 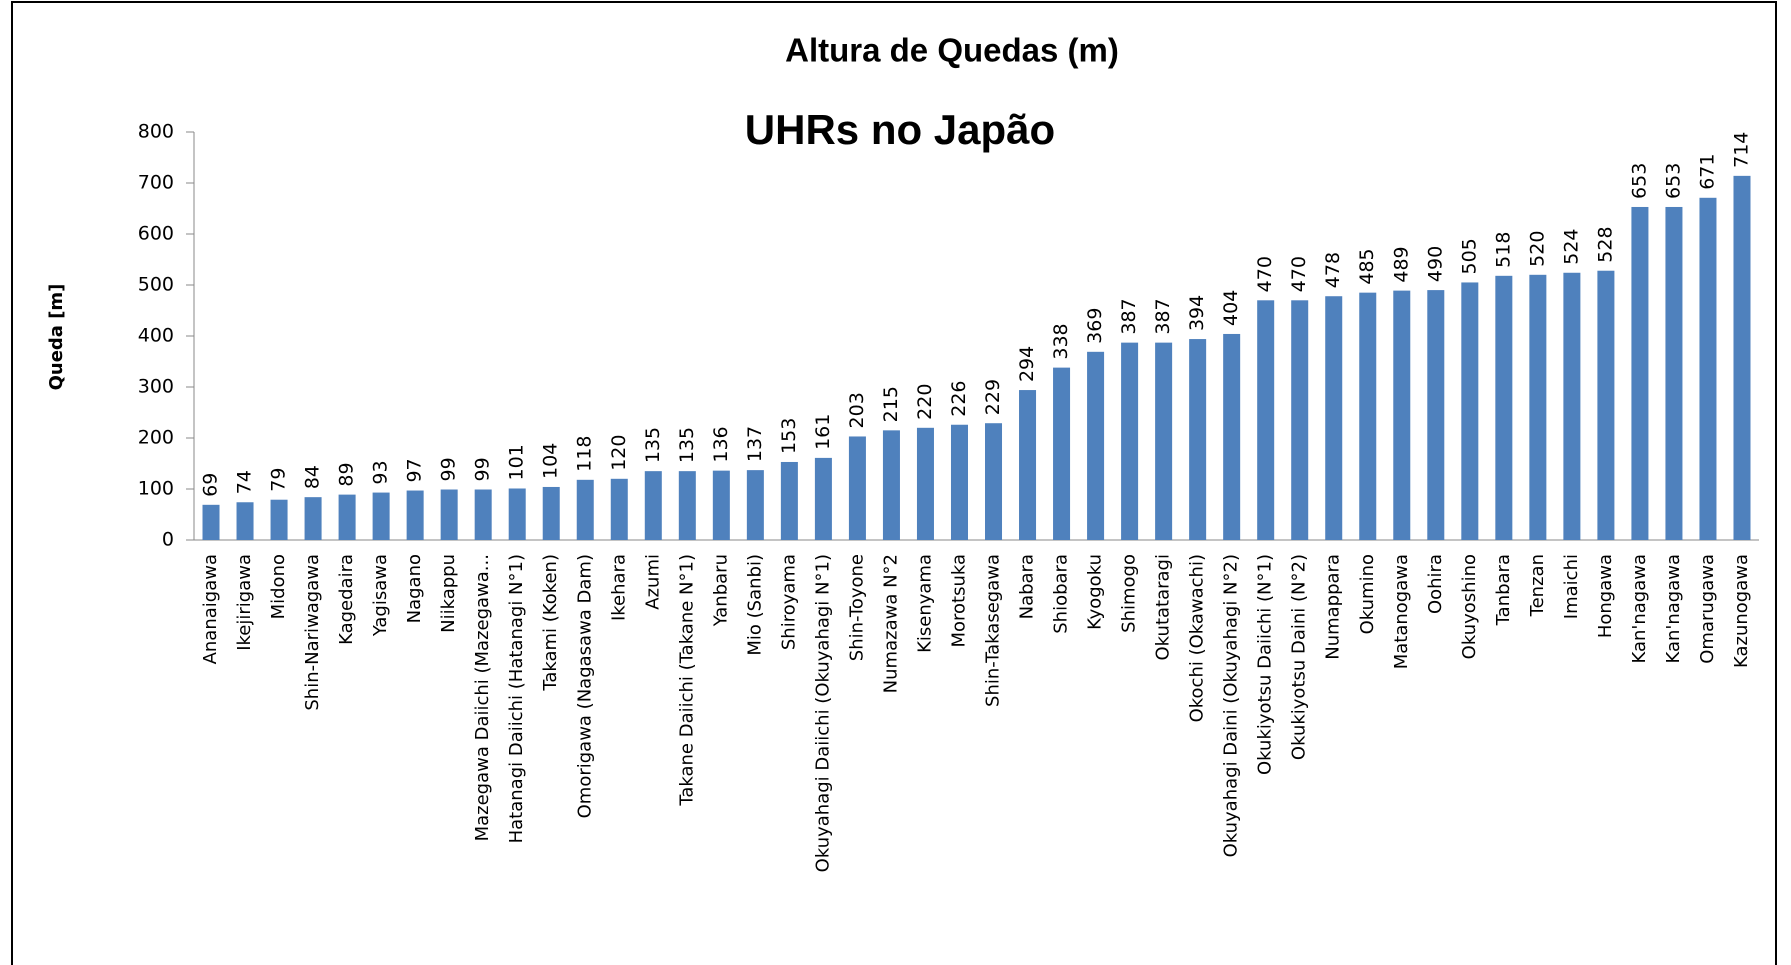 What do you see at coordinates (245, 482) in the screenshot?
I see `value-label: 74` at bounding box center [245, 482].